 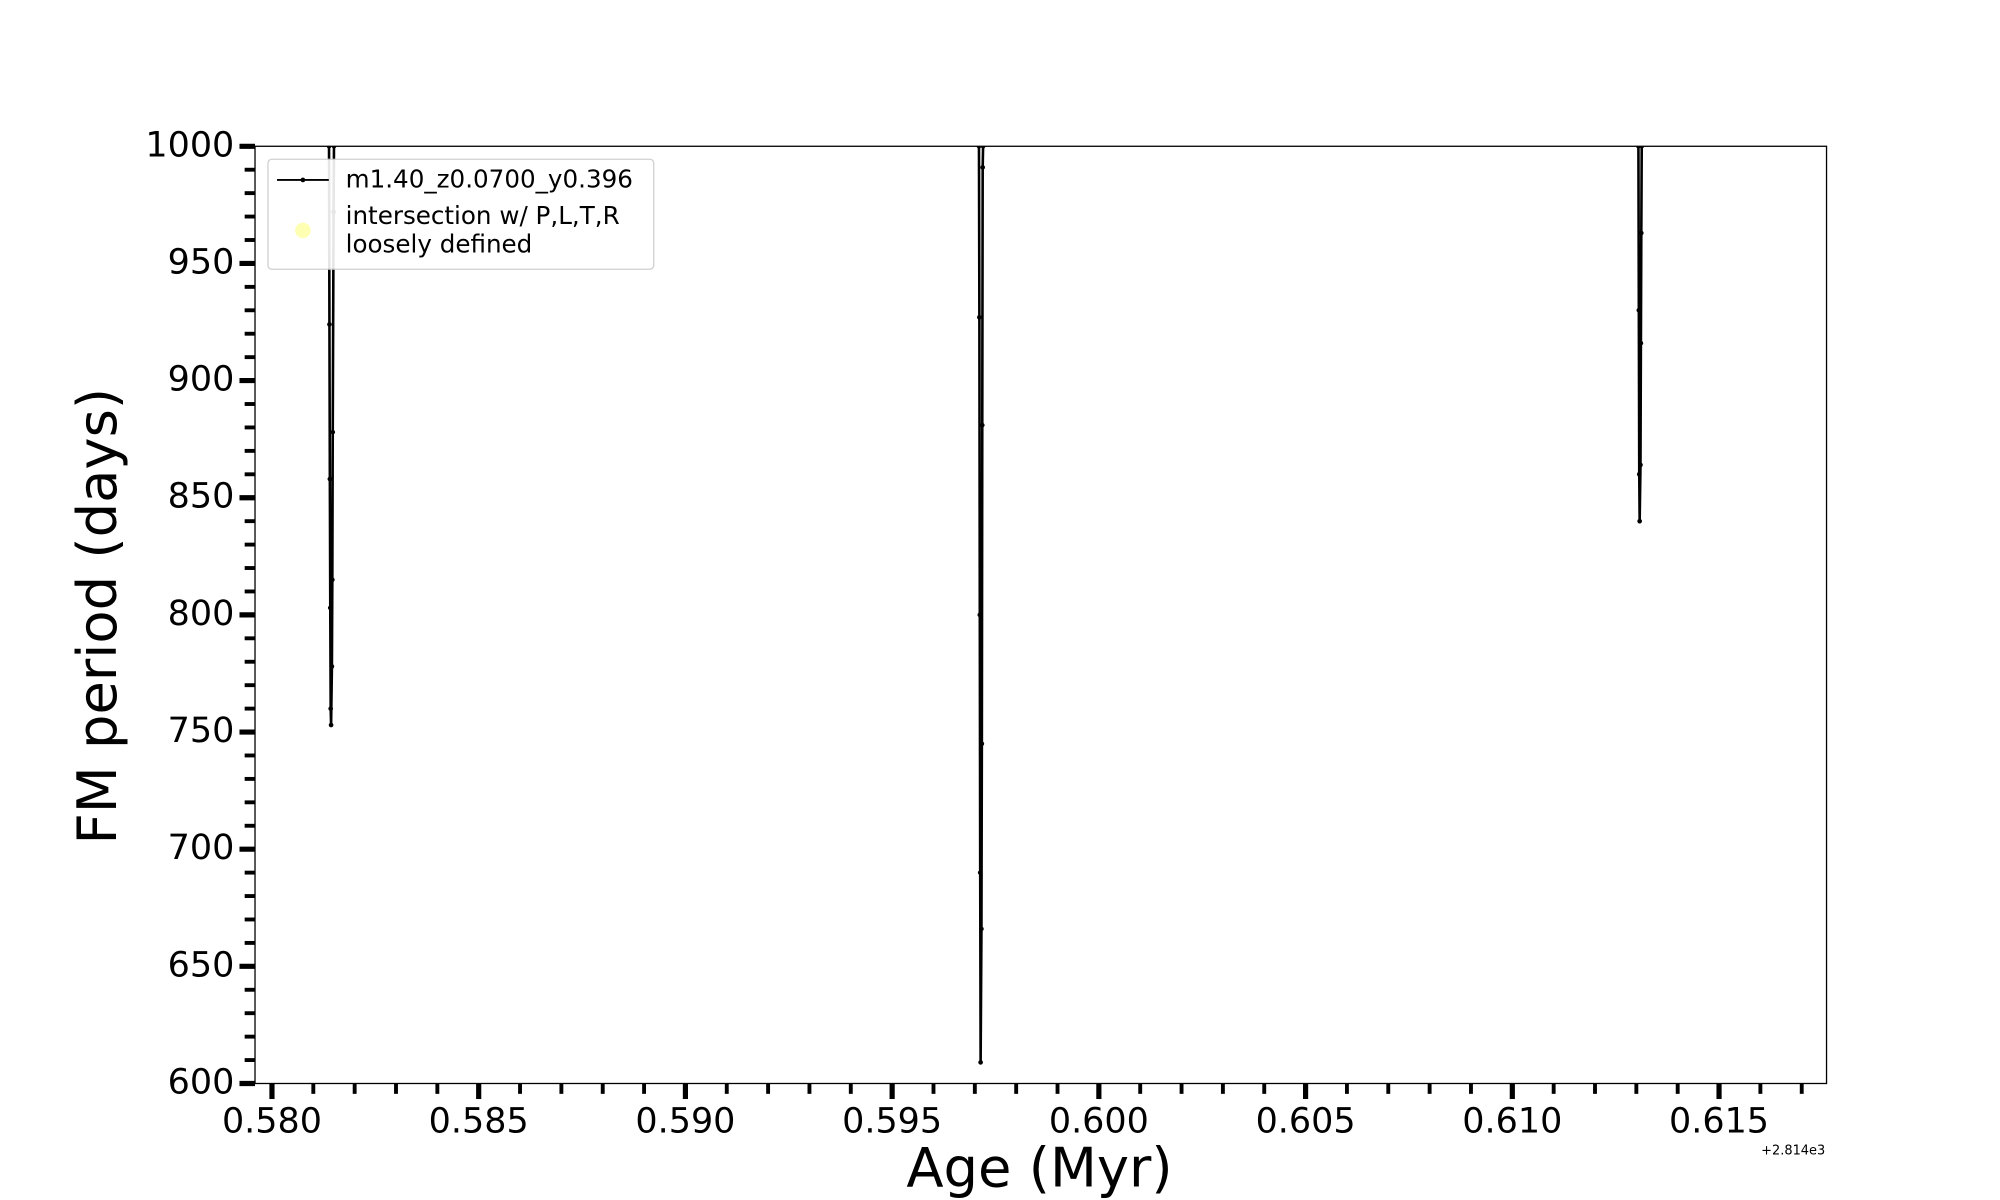 I want to click on x-axis-label: Age (Myr), so click(x=1039, y=1168).